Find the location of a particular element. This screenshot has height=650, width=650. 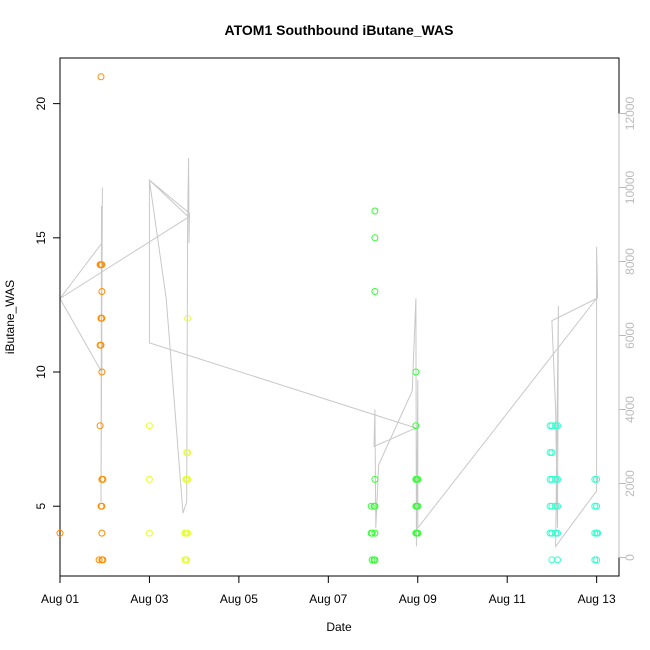

x-tick-label: Aug 11 is located at coordinates (507, 599).